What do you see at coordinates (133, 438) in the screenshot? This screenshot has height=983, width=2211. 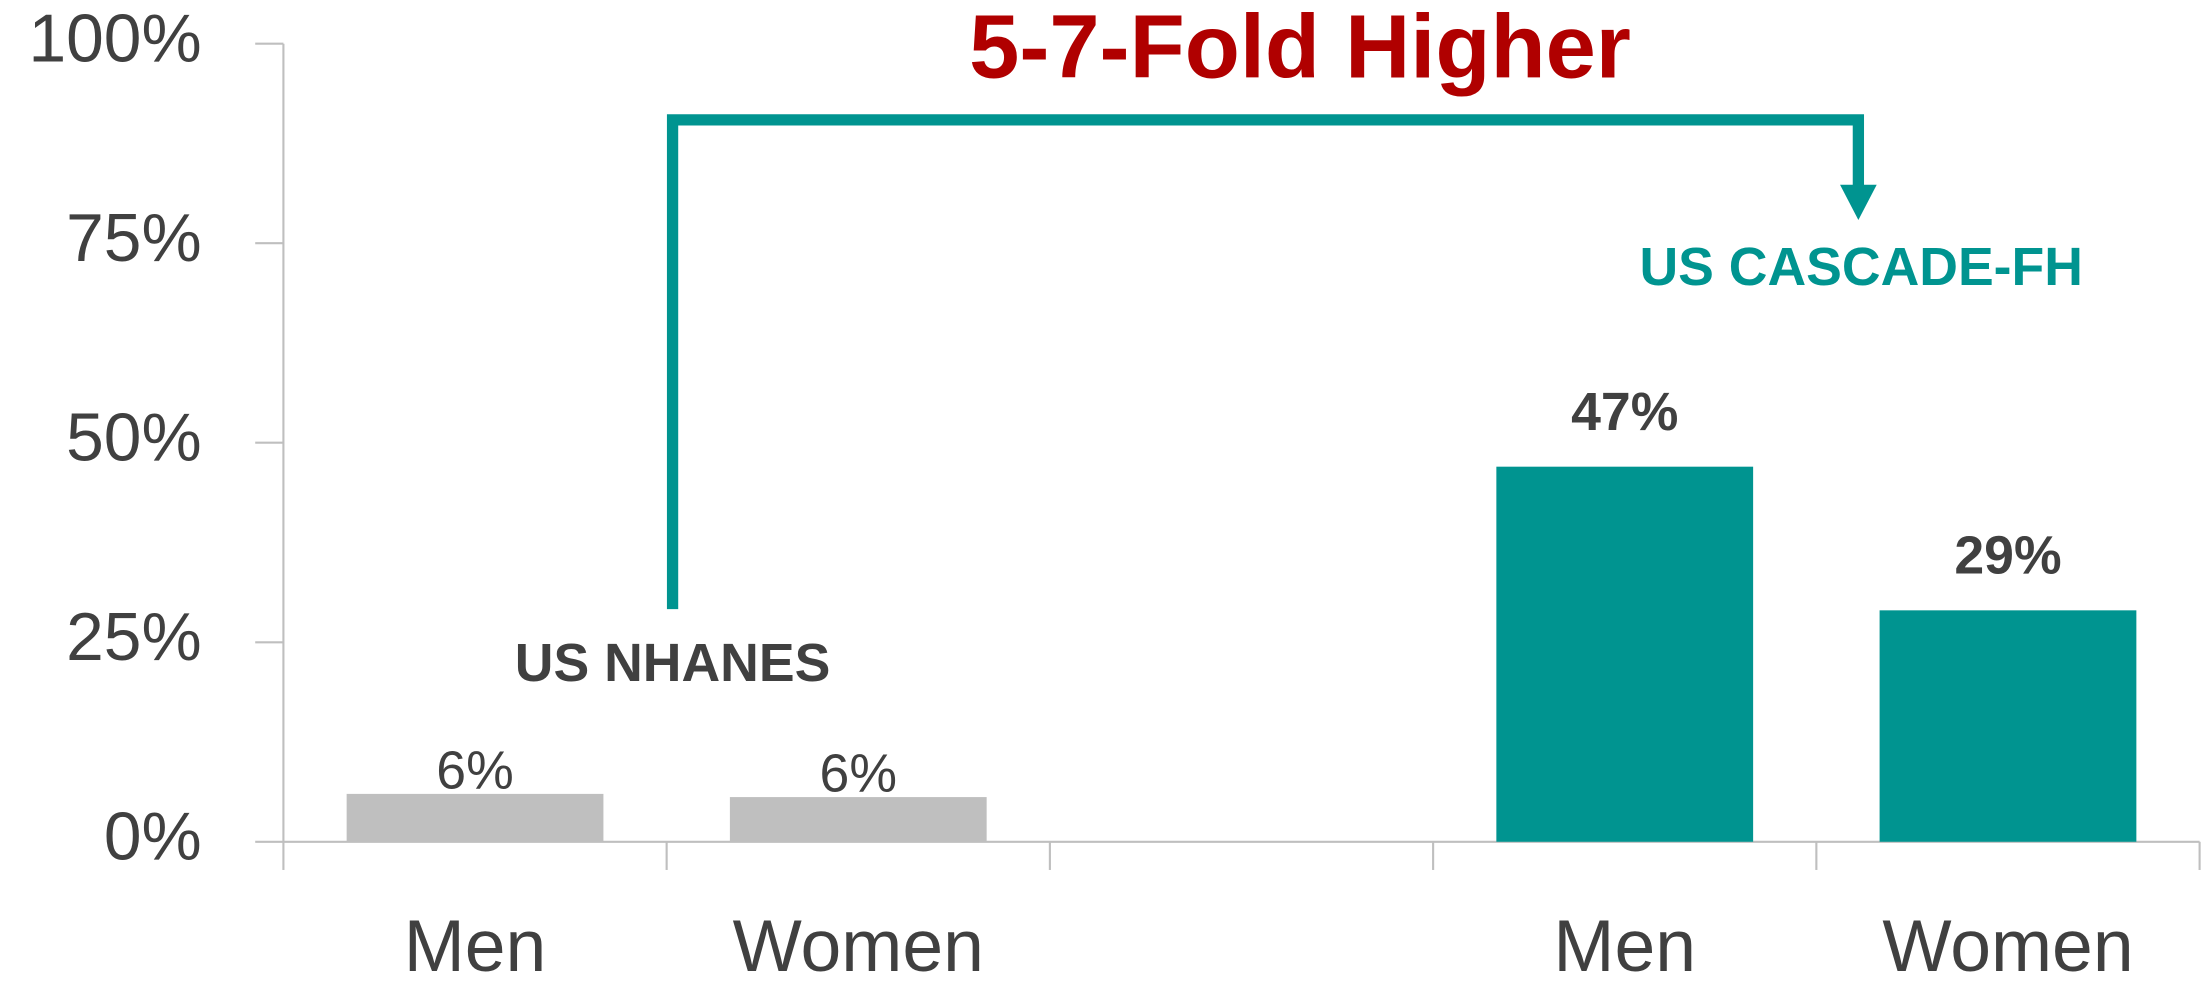 I see `y-tick-label: 50%` at bounding box center [133, 438].